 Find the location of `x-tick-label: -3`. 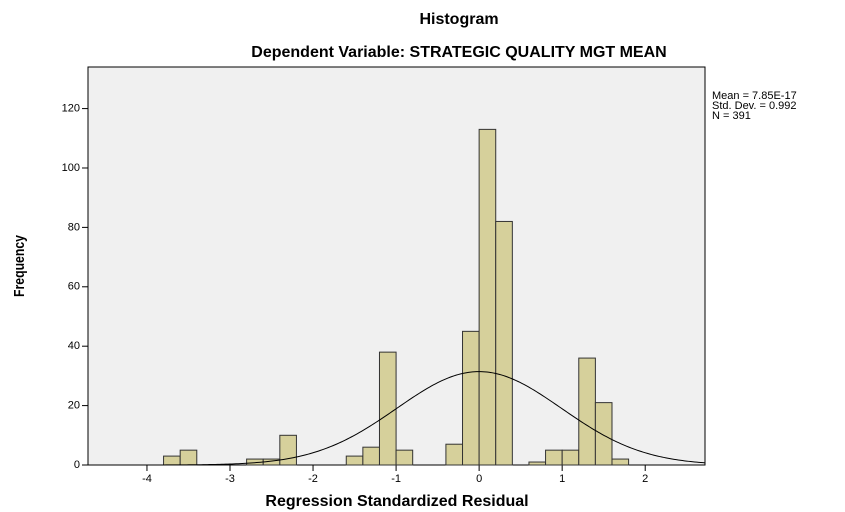

x-tick-label: -3 is located at coordinates (230, 479).